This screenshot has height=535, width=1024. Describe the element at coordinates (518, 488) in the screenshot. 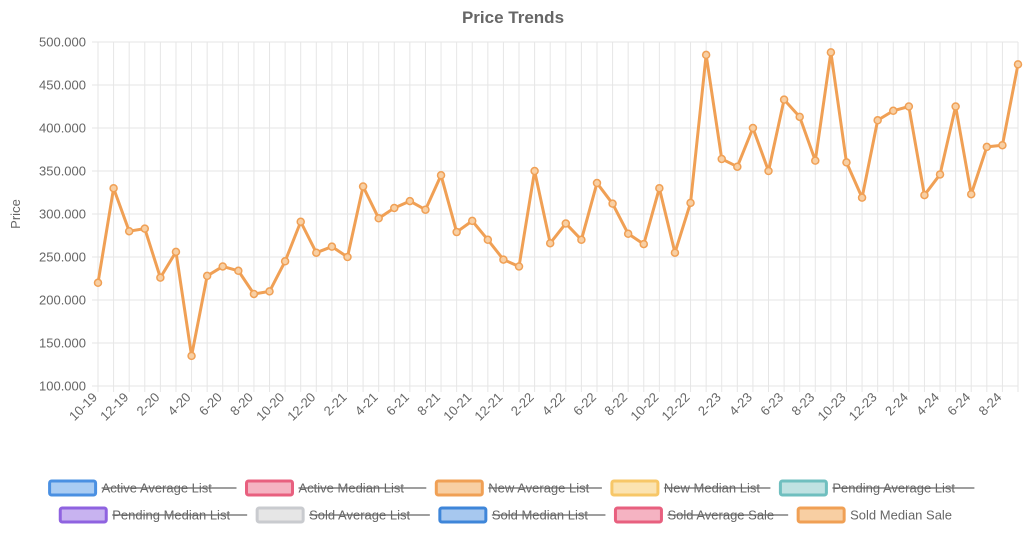

I see `legend-item: New Average List` at that location.